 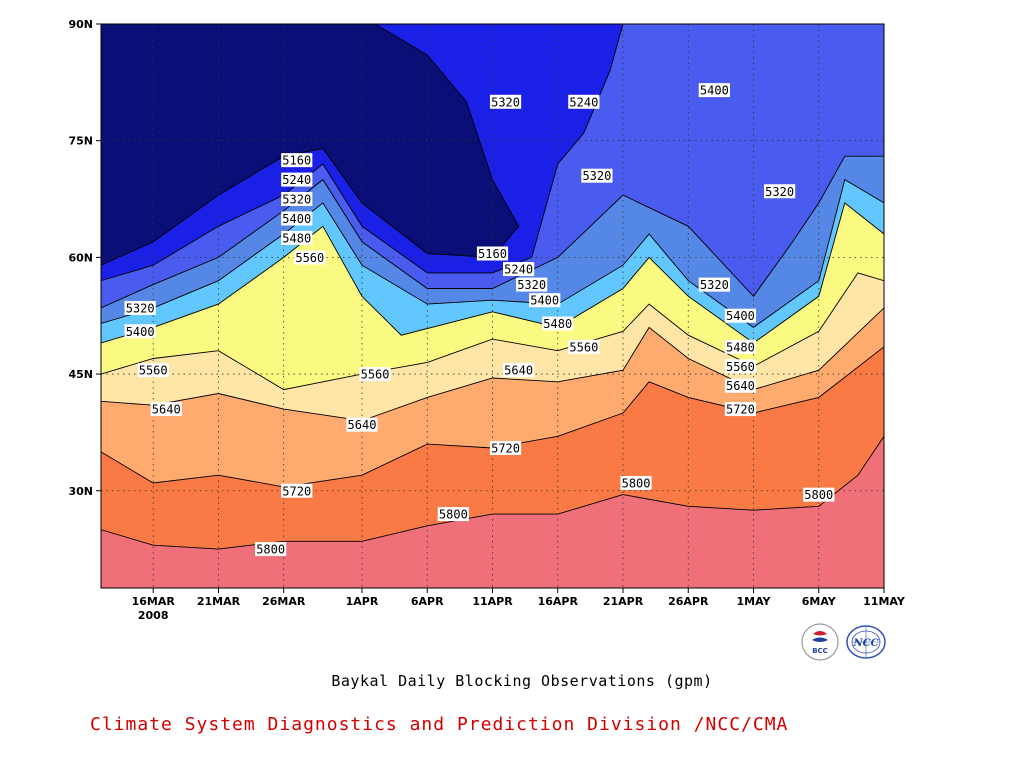 I want to click on x-tick-label: 11APR, so click(x=492, y=601).